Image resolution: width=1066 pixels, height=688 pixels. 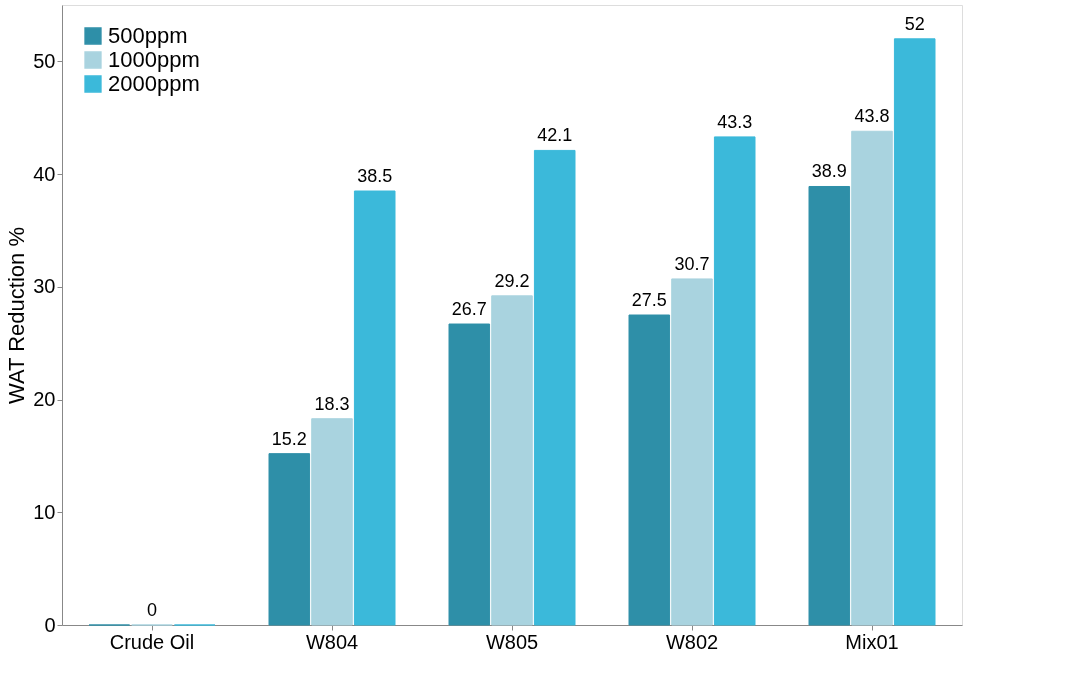 What do you see at coordinates (512, 641) in the screenshot?
I see `x-tick-label: W805` at bounding box center [512, 641].